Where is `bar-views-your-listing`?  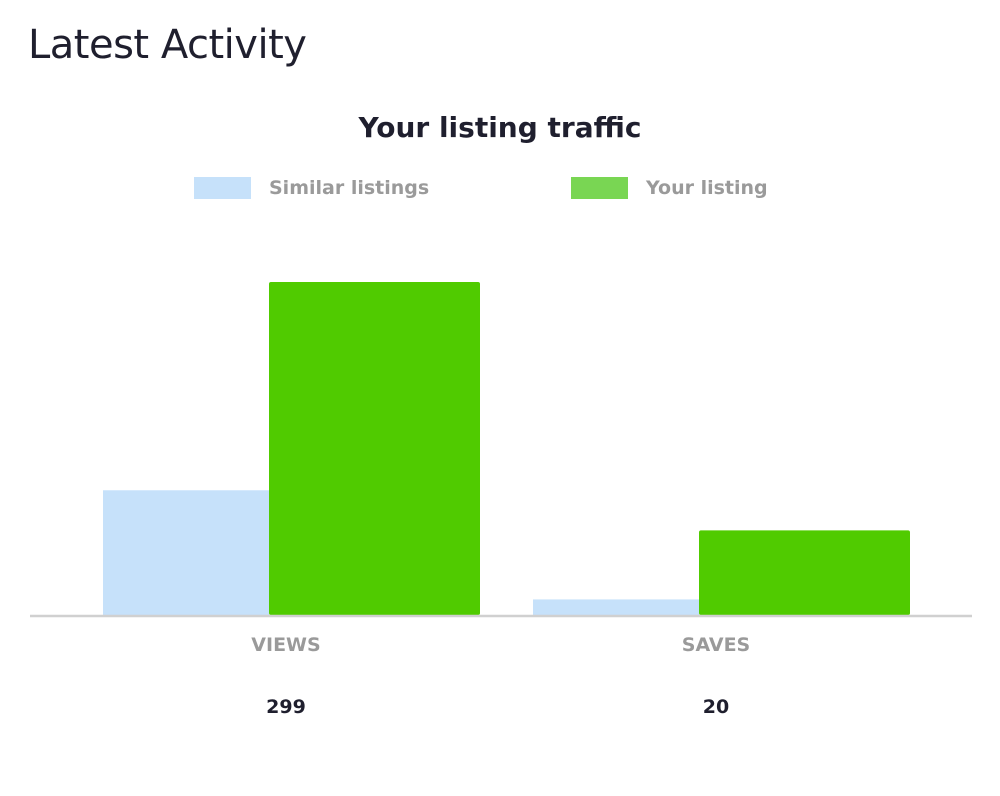
bar-views-your-listing is located at coordinates (374, 448).